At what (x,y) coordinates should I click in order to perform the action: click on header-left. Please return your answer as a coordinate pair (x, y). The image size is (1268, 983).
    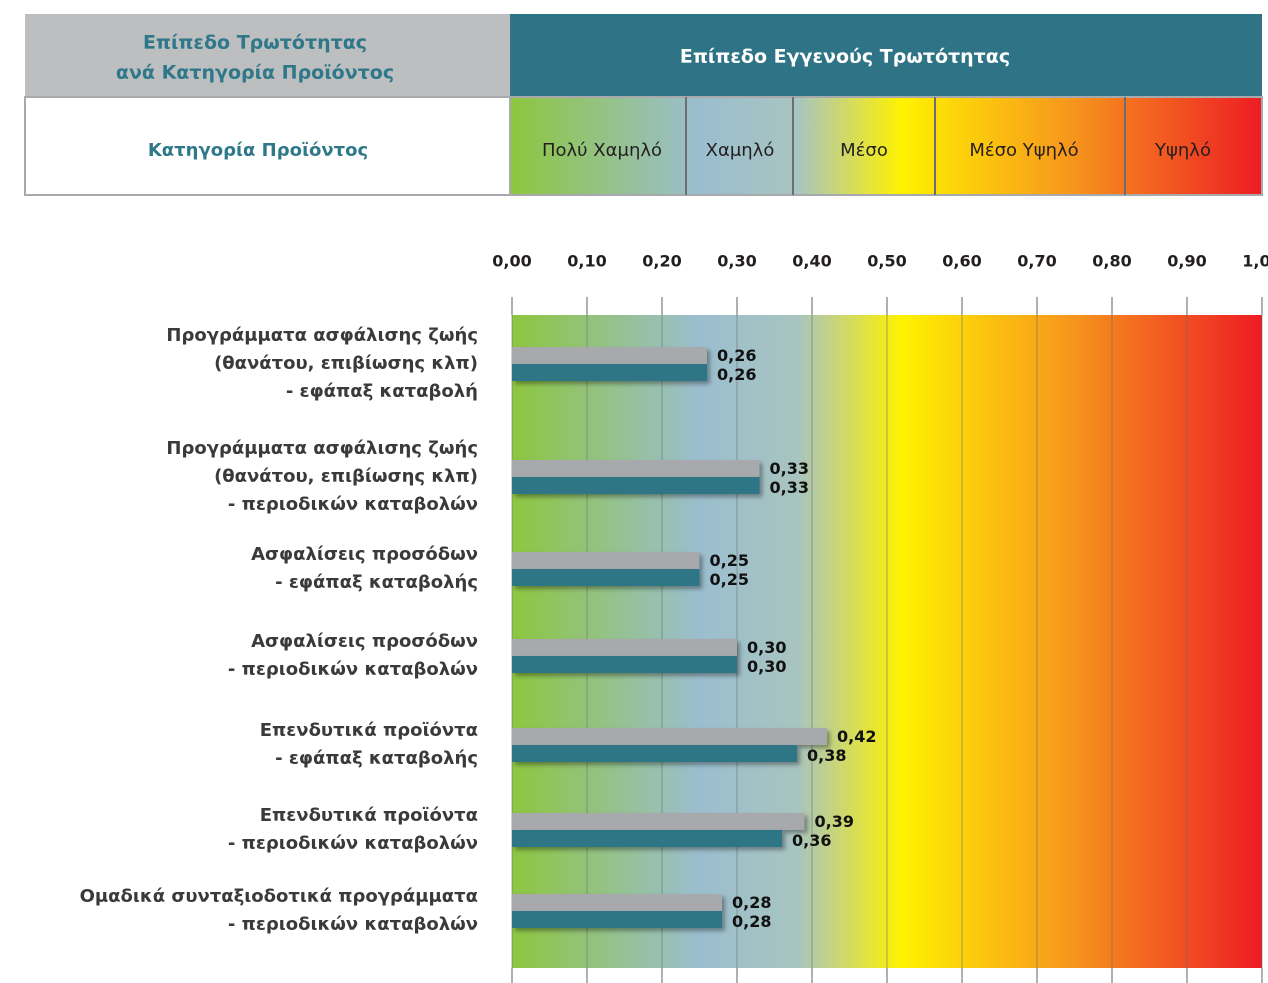
    Looking at the image, I should click on (267, 55).